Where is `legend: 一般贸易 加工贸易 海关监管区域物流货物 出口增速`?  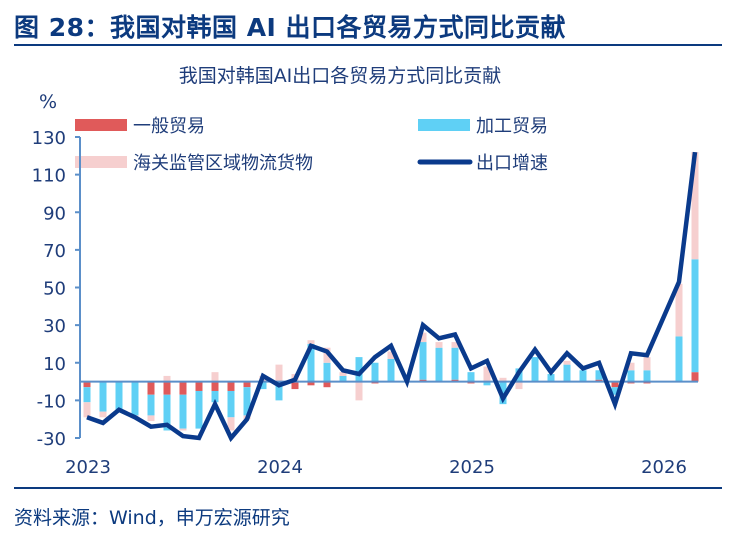 legend: 一般贸易 加工贸易 海关监管区域物流货物 出口增速 is located at coordinates (311, 145).